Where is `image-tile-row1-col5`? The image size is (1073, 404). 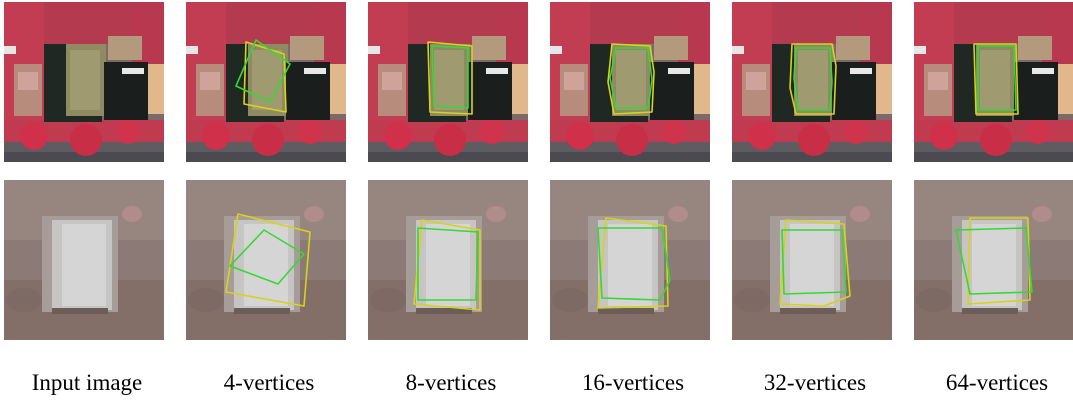 image-tile-row1-col5 is located at coordinates (812, 82).